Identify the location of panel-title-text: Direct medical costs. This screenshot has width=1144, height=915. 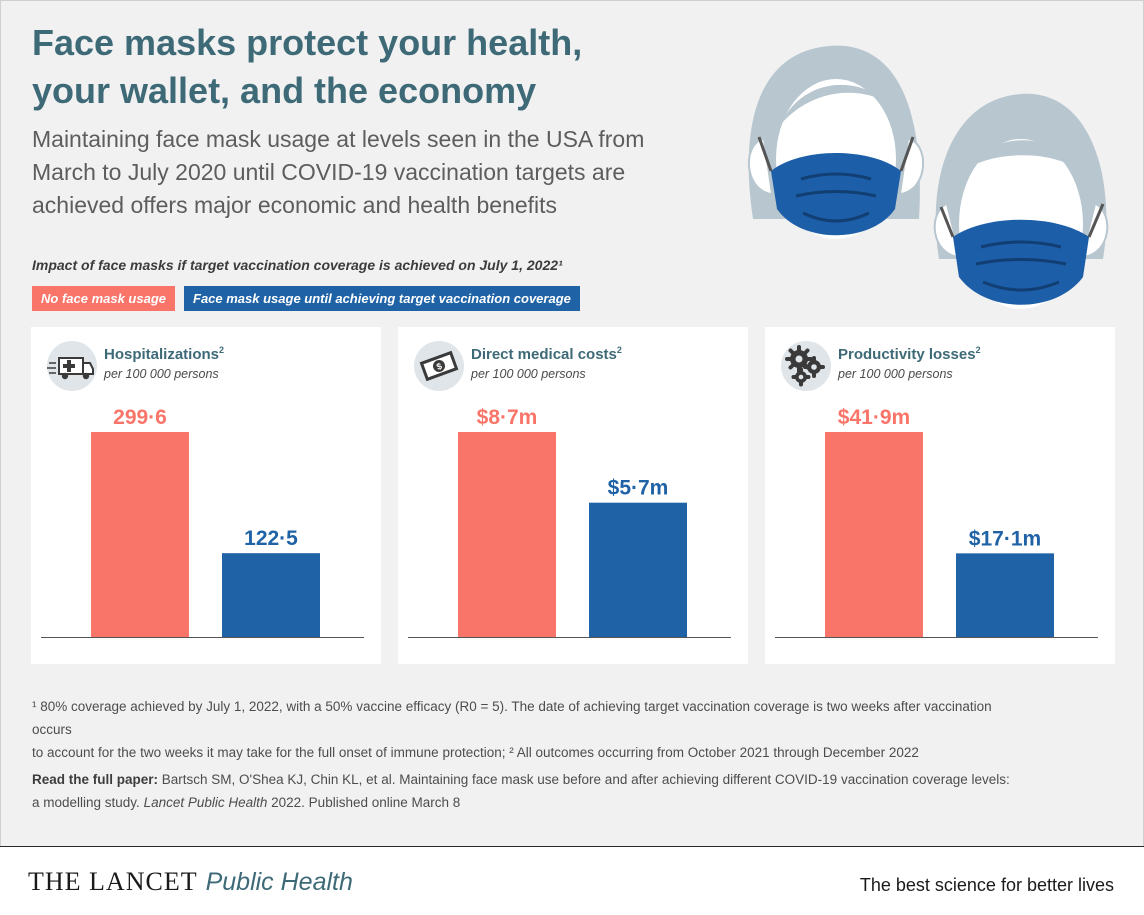
(544, 354).